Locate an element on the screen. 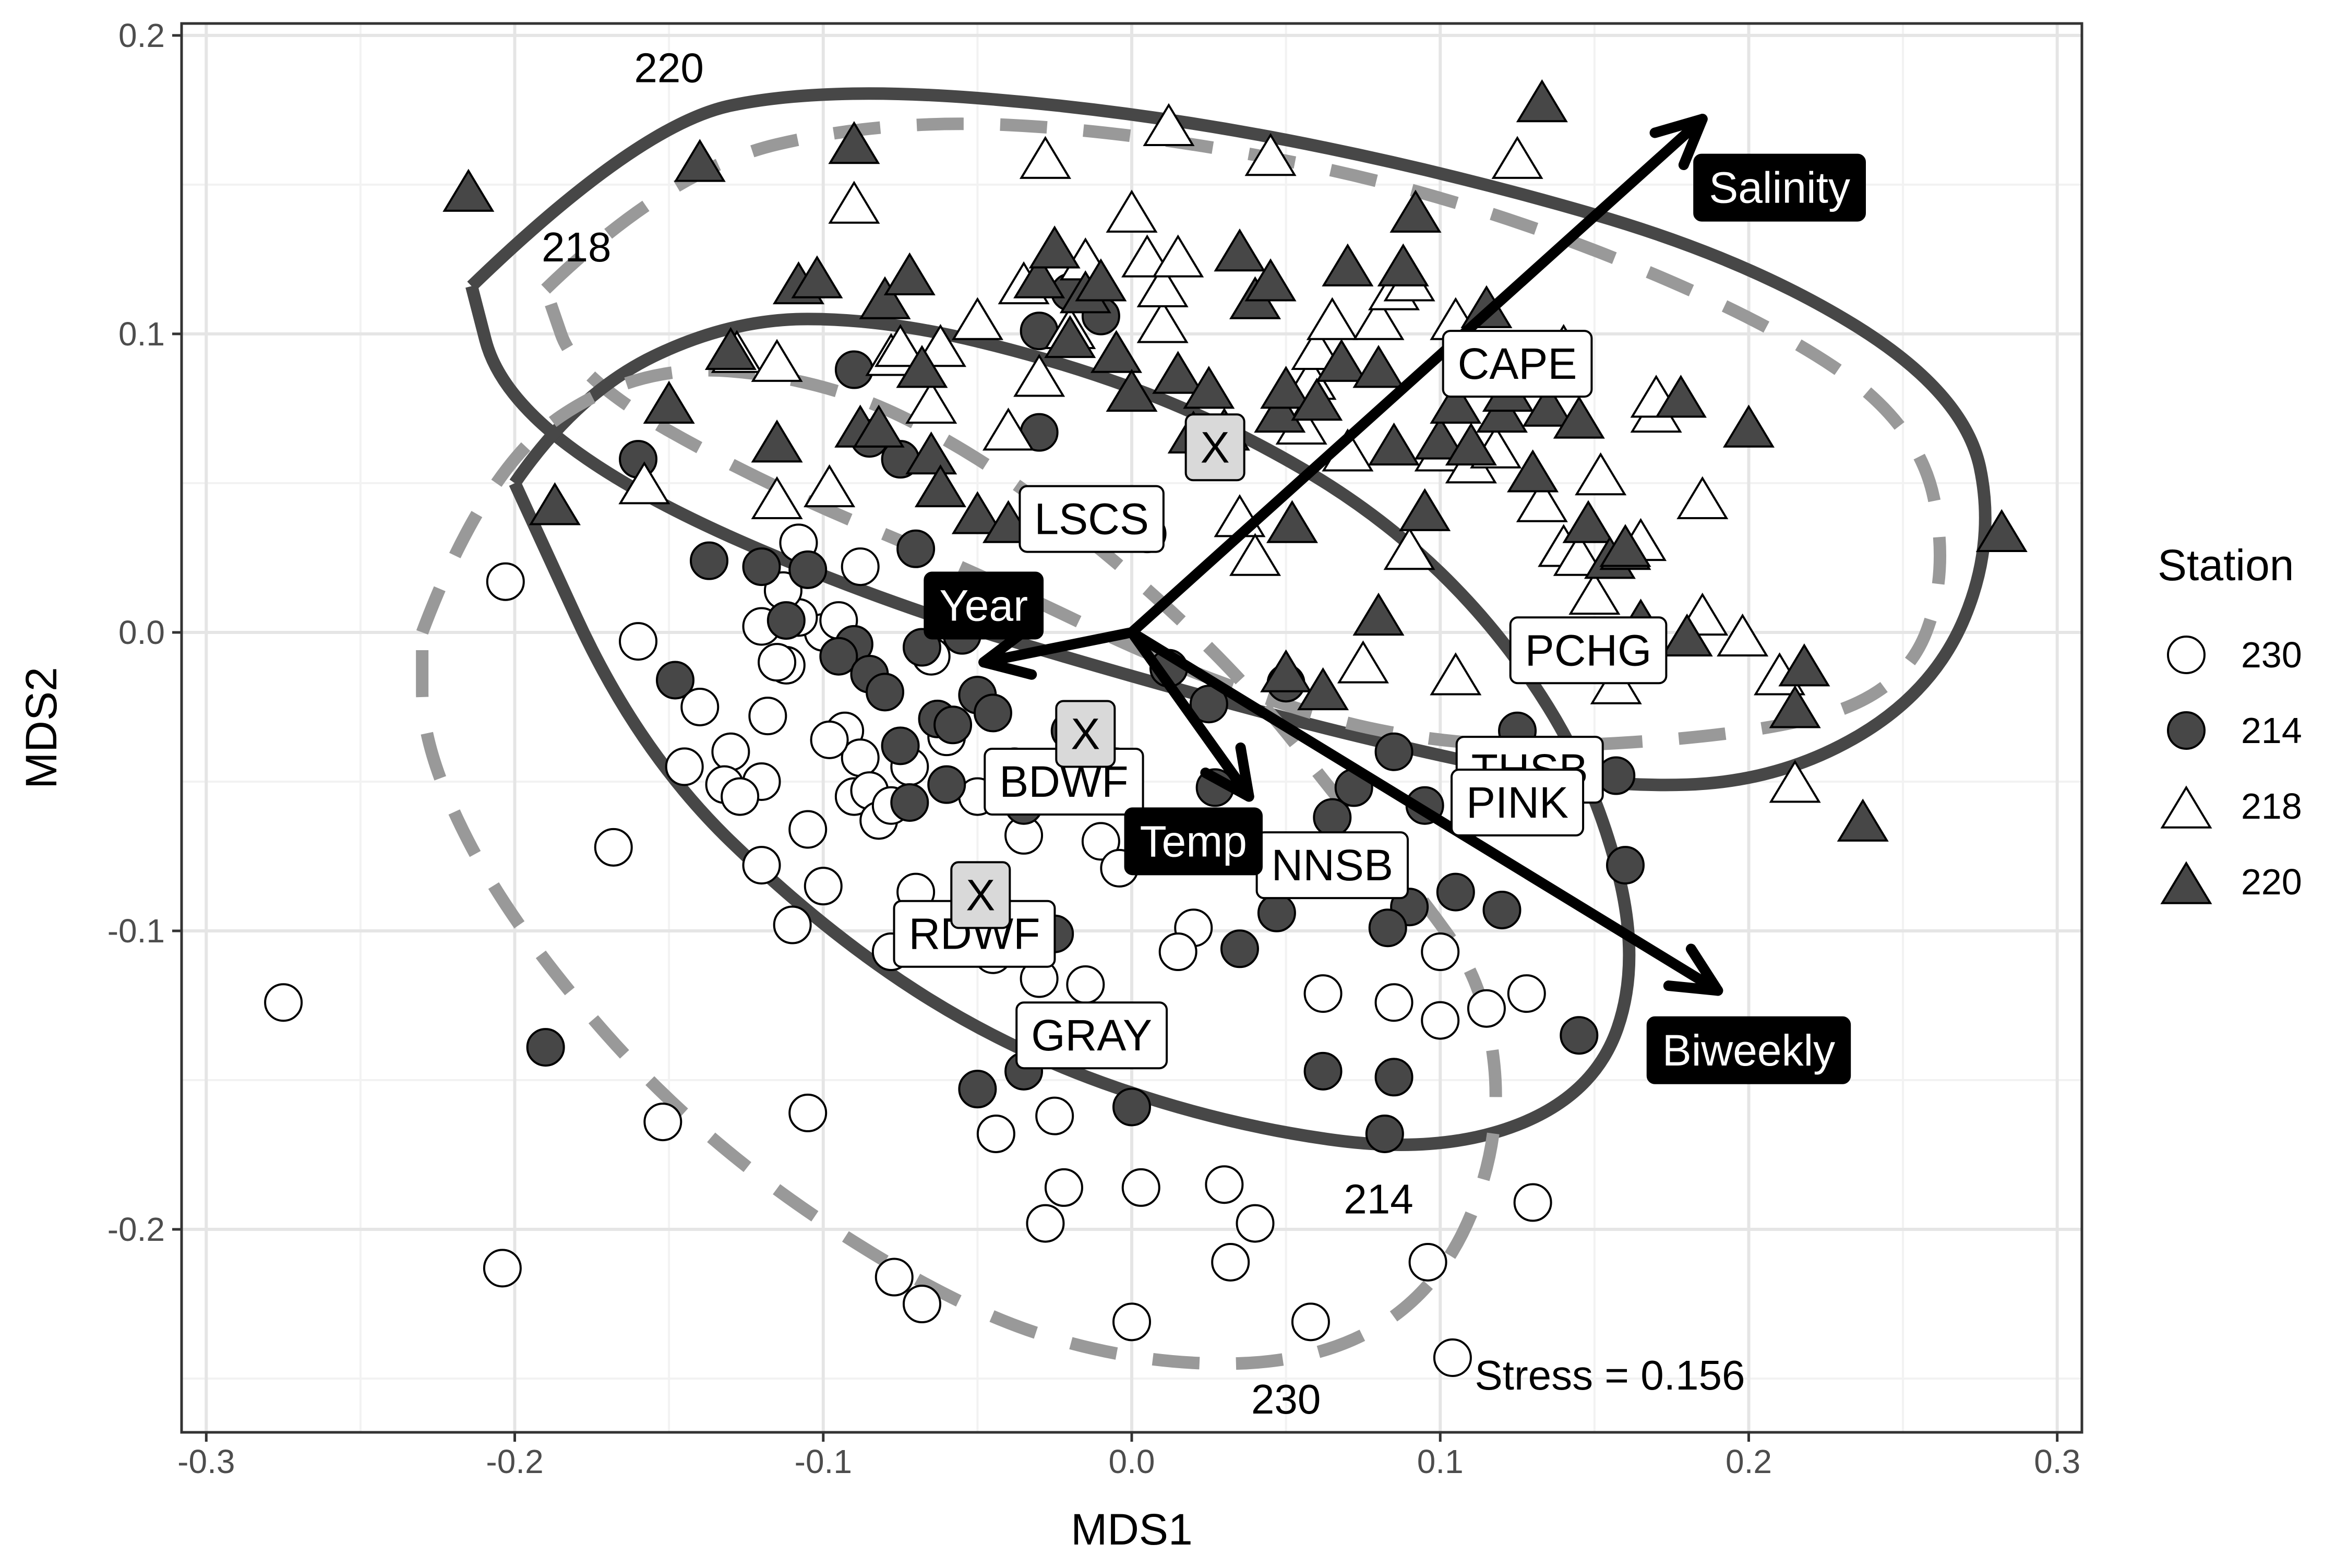  site-label-cape-box is located at coordinates (1518, 364).